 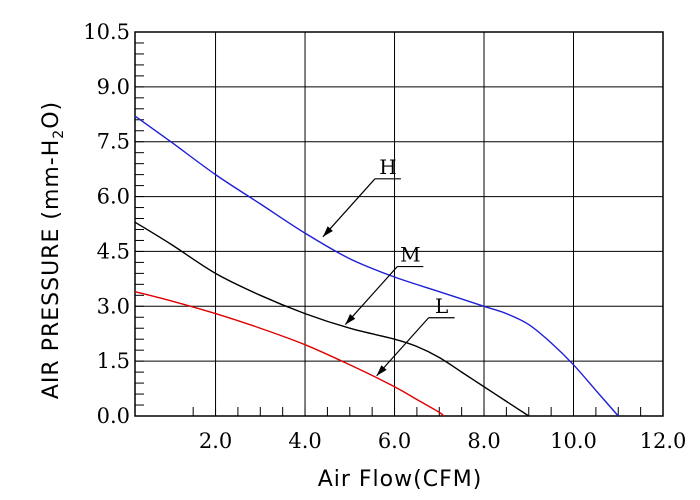 What do you see at coordinates (51, 115) in the screenshot?
I see `y-axis-label-end: O)` at bounding box center [51, 115].